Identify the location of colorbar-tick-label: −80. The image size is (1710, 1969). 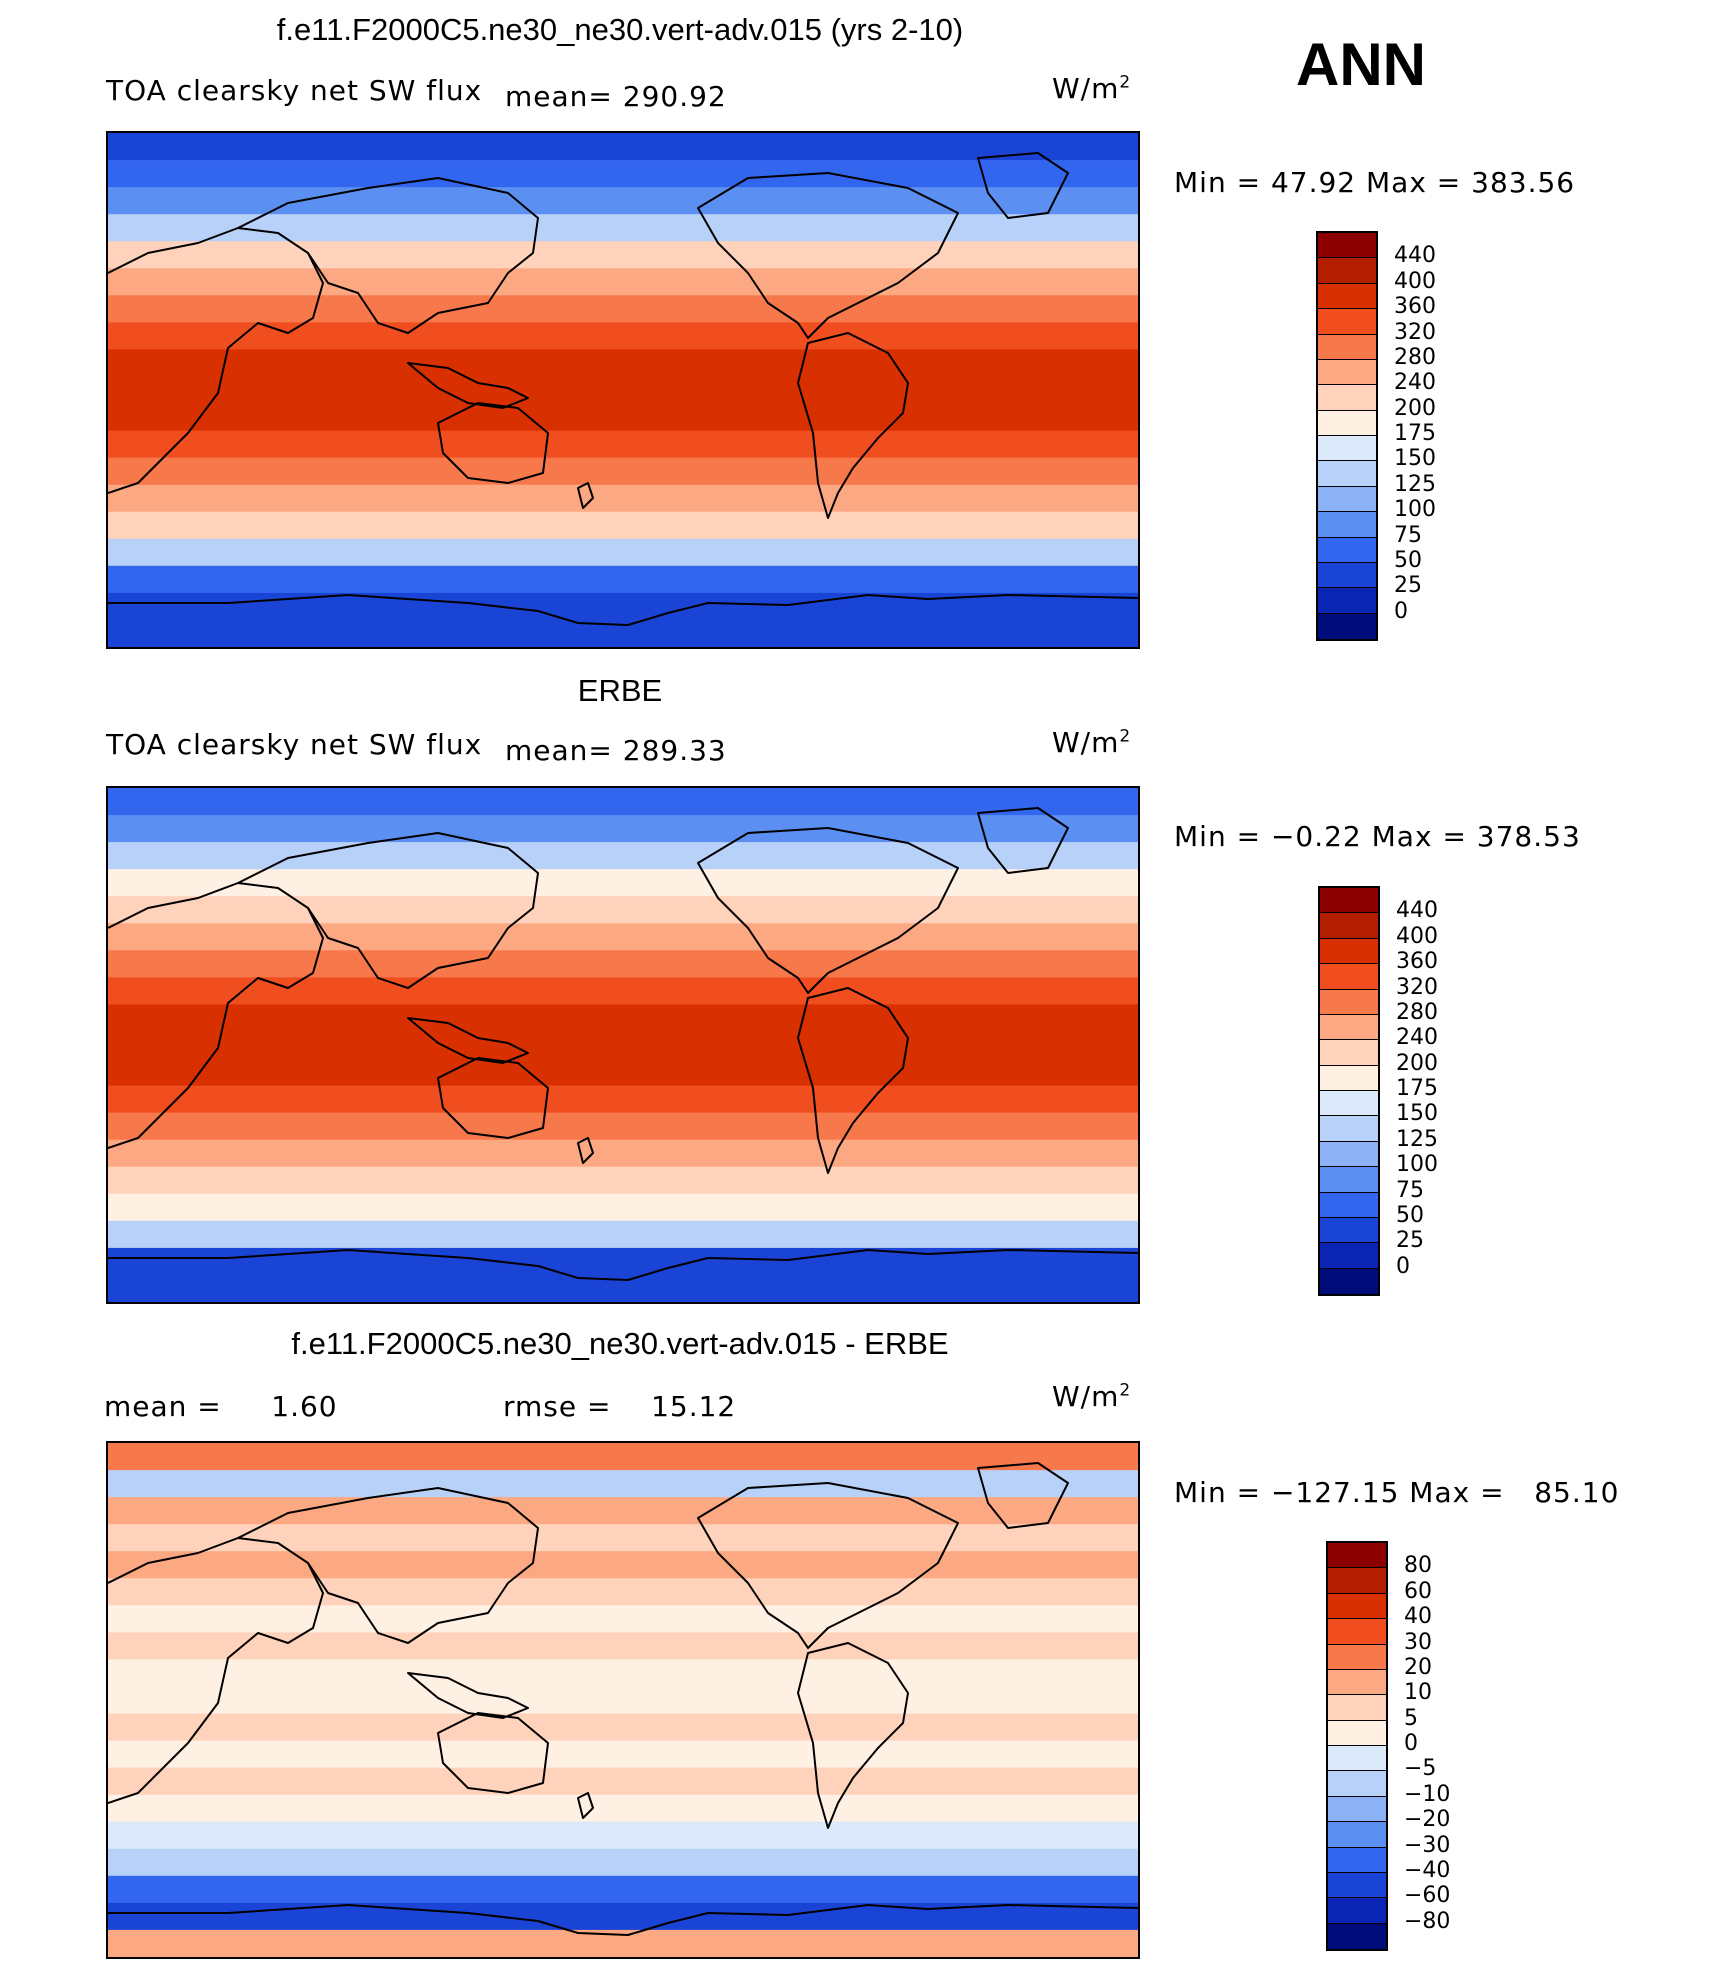
(1427, 1921).